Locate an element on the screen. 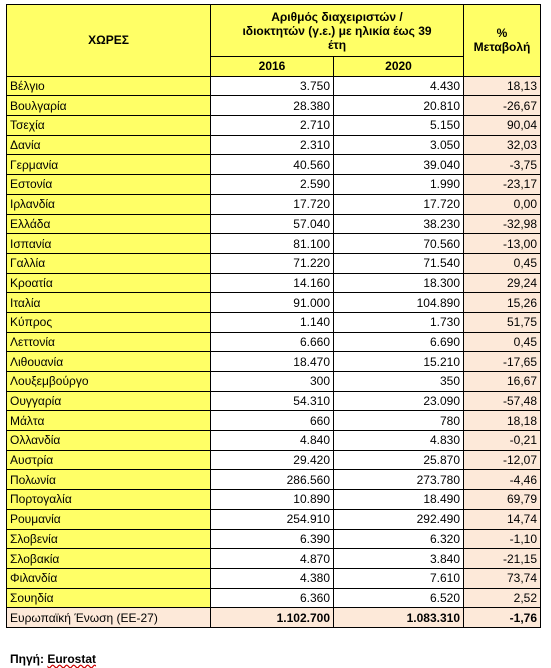  table-cell: 1.730 is located at coordinates (398, 322).